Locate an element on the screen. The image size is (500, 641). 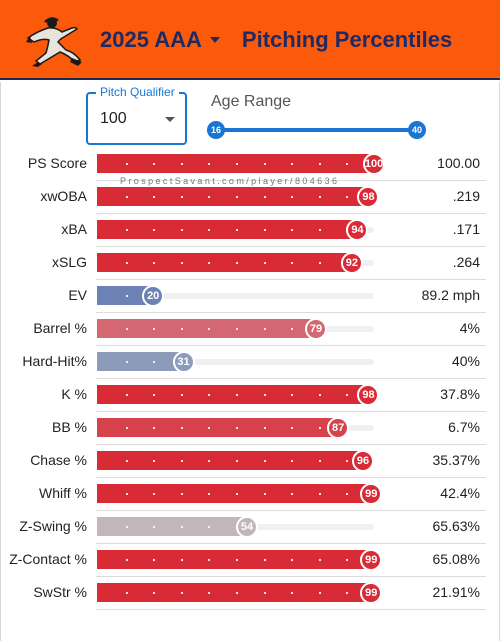
metric-value: 21.91% is located at coordinates (456, 592).